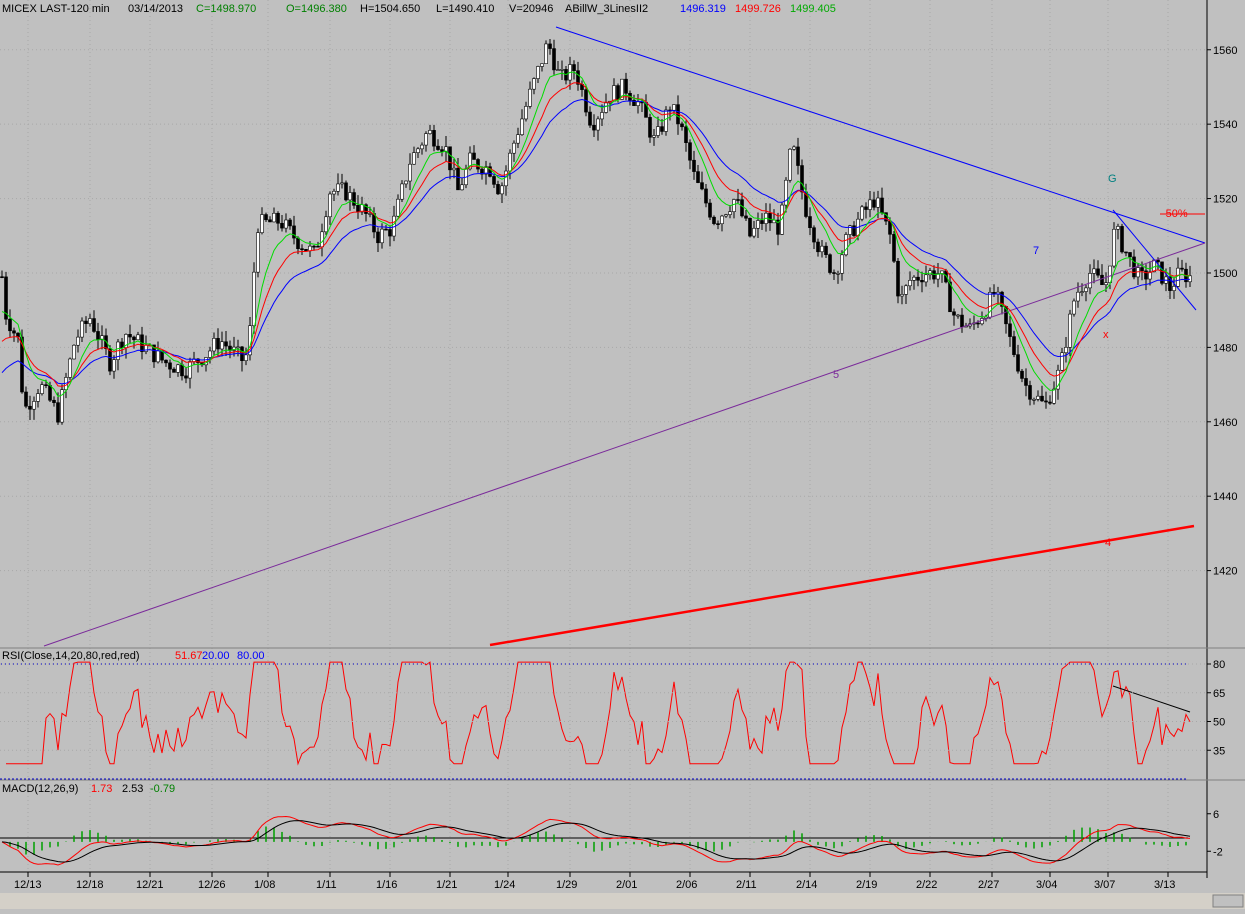 The width and height of the screenshot is (1245, 914). Describe the element at coordinates (90, 885) in the screenshot. I see `time-tick-label: 12/18` at that location.